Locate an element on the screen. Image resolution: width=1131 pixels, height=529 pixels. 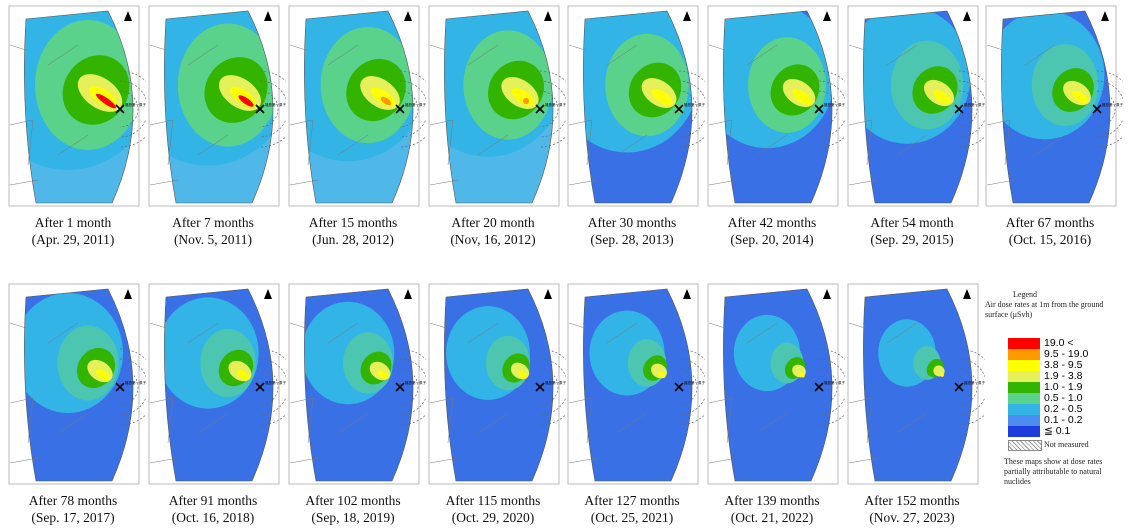
caption-title: After 54 month is located at coordinates (912, 222).